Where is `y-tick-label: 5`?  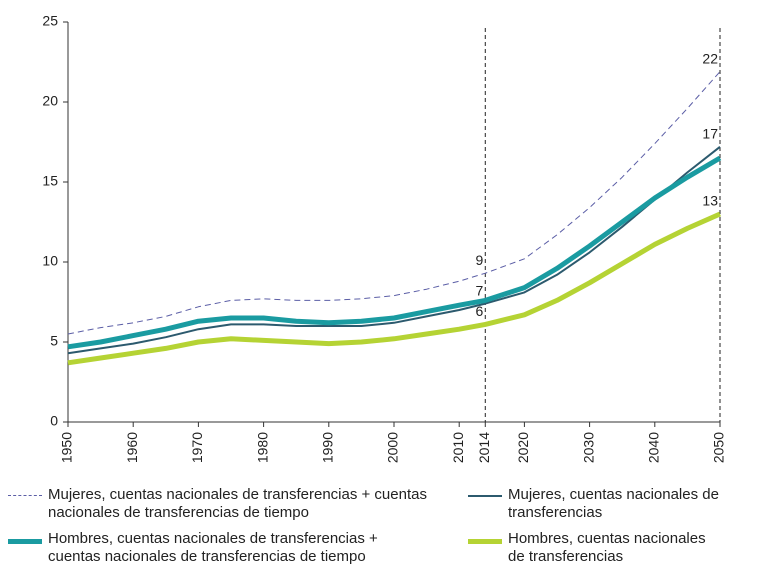
y-tick-label: 5 is located at coordinates (54, 341).